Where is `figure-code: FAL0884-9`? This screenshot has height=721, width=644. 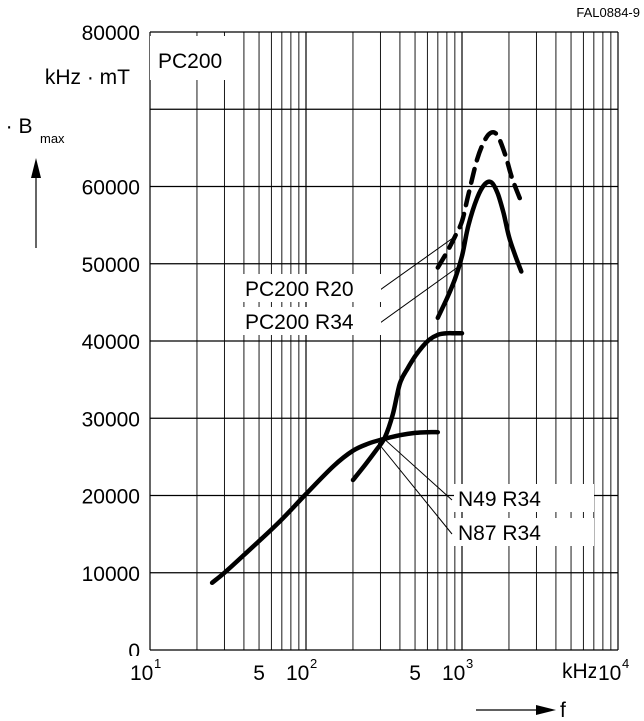
figure-code: FAL0884-9 is located at coordinates (608, 12).